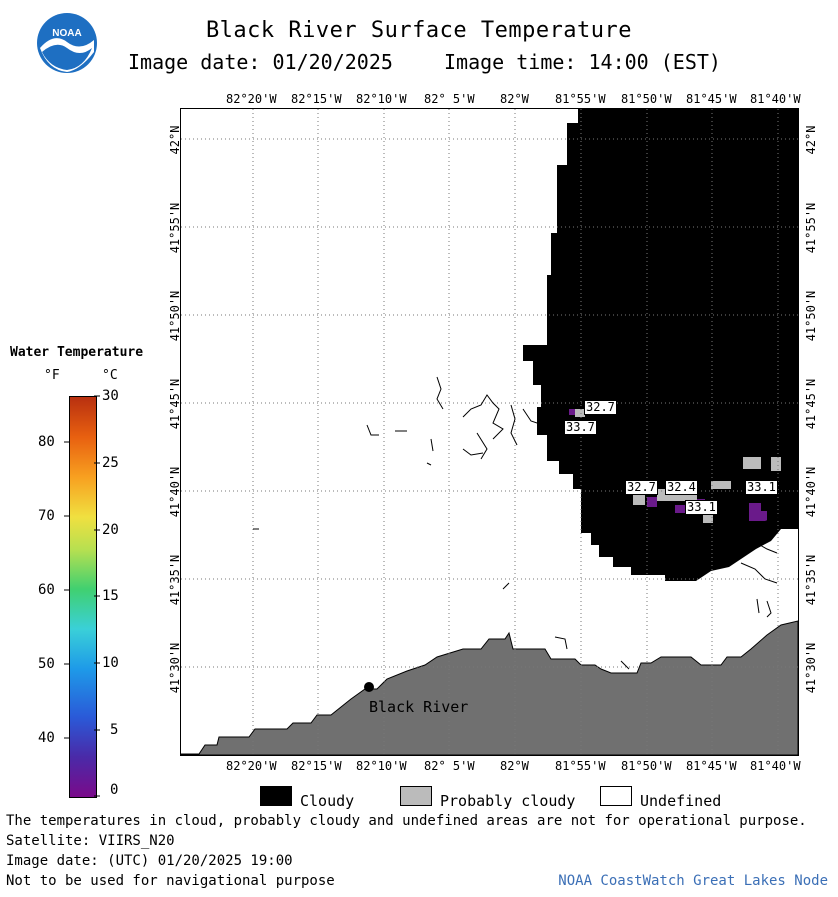  I want to click on page-title: Black River Surface Temperature, so click(419, 30).